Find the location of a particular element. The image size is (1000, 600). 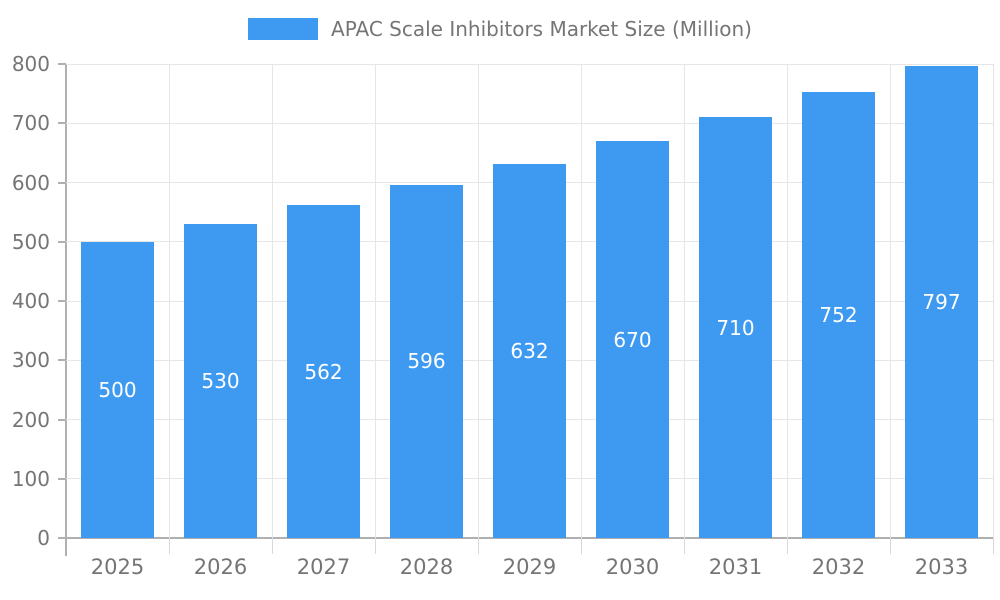

x-axis-label: 2026 is located at coordinates (220, 567).